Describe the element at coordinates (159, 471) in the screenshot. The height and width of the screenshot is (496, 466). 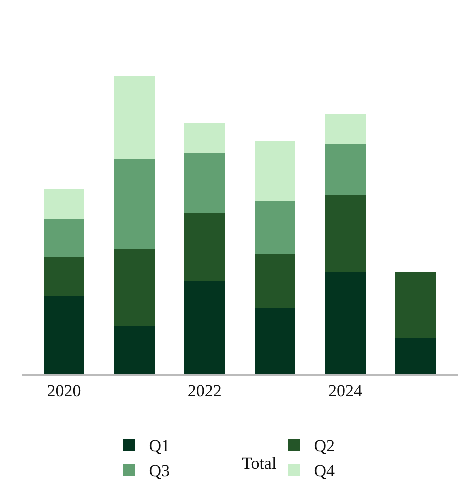
I see `legend-label: Q3` at that location.